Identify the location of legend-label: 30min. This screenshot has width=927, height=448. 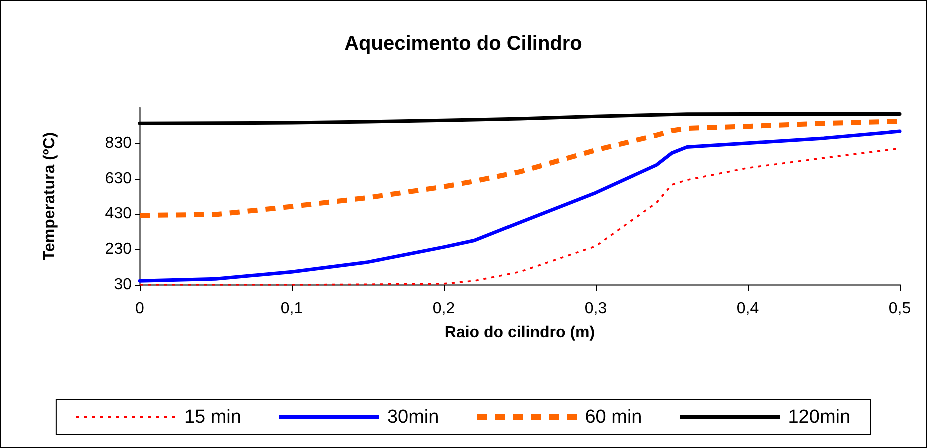
(413, 417).